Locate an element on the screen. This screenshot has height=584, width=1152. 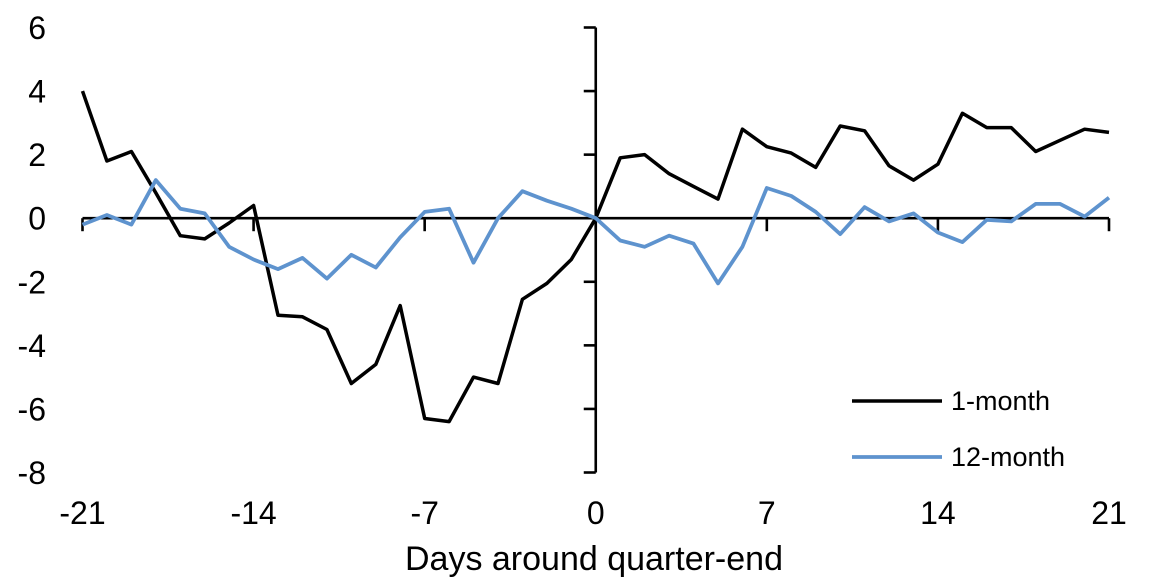
legend: 1-month 12-month is located at coordinates (958, 429).